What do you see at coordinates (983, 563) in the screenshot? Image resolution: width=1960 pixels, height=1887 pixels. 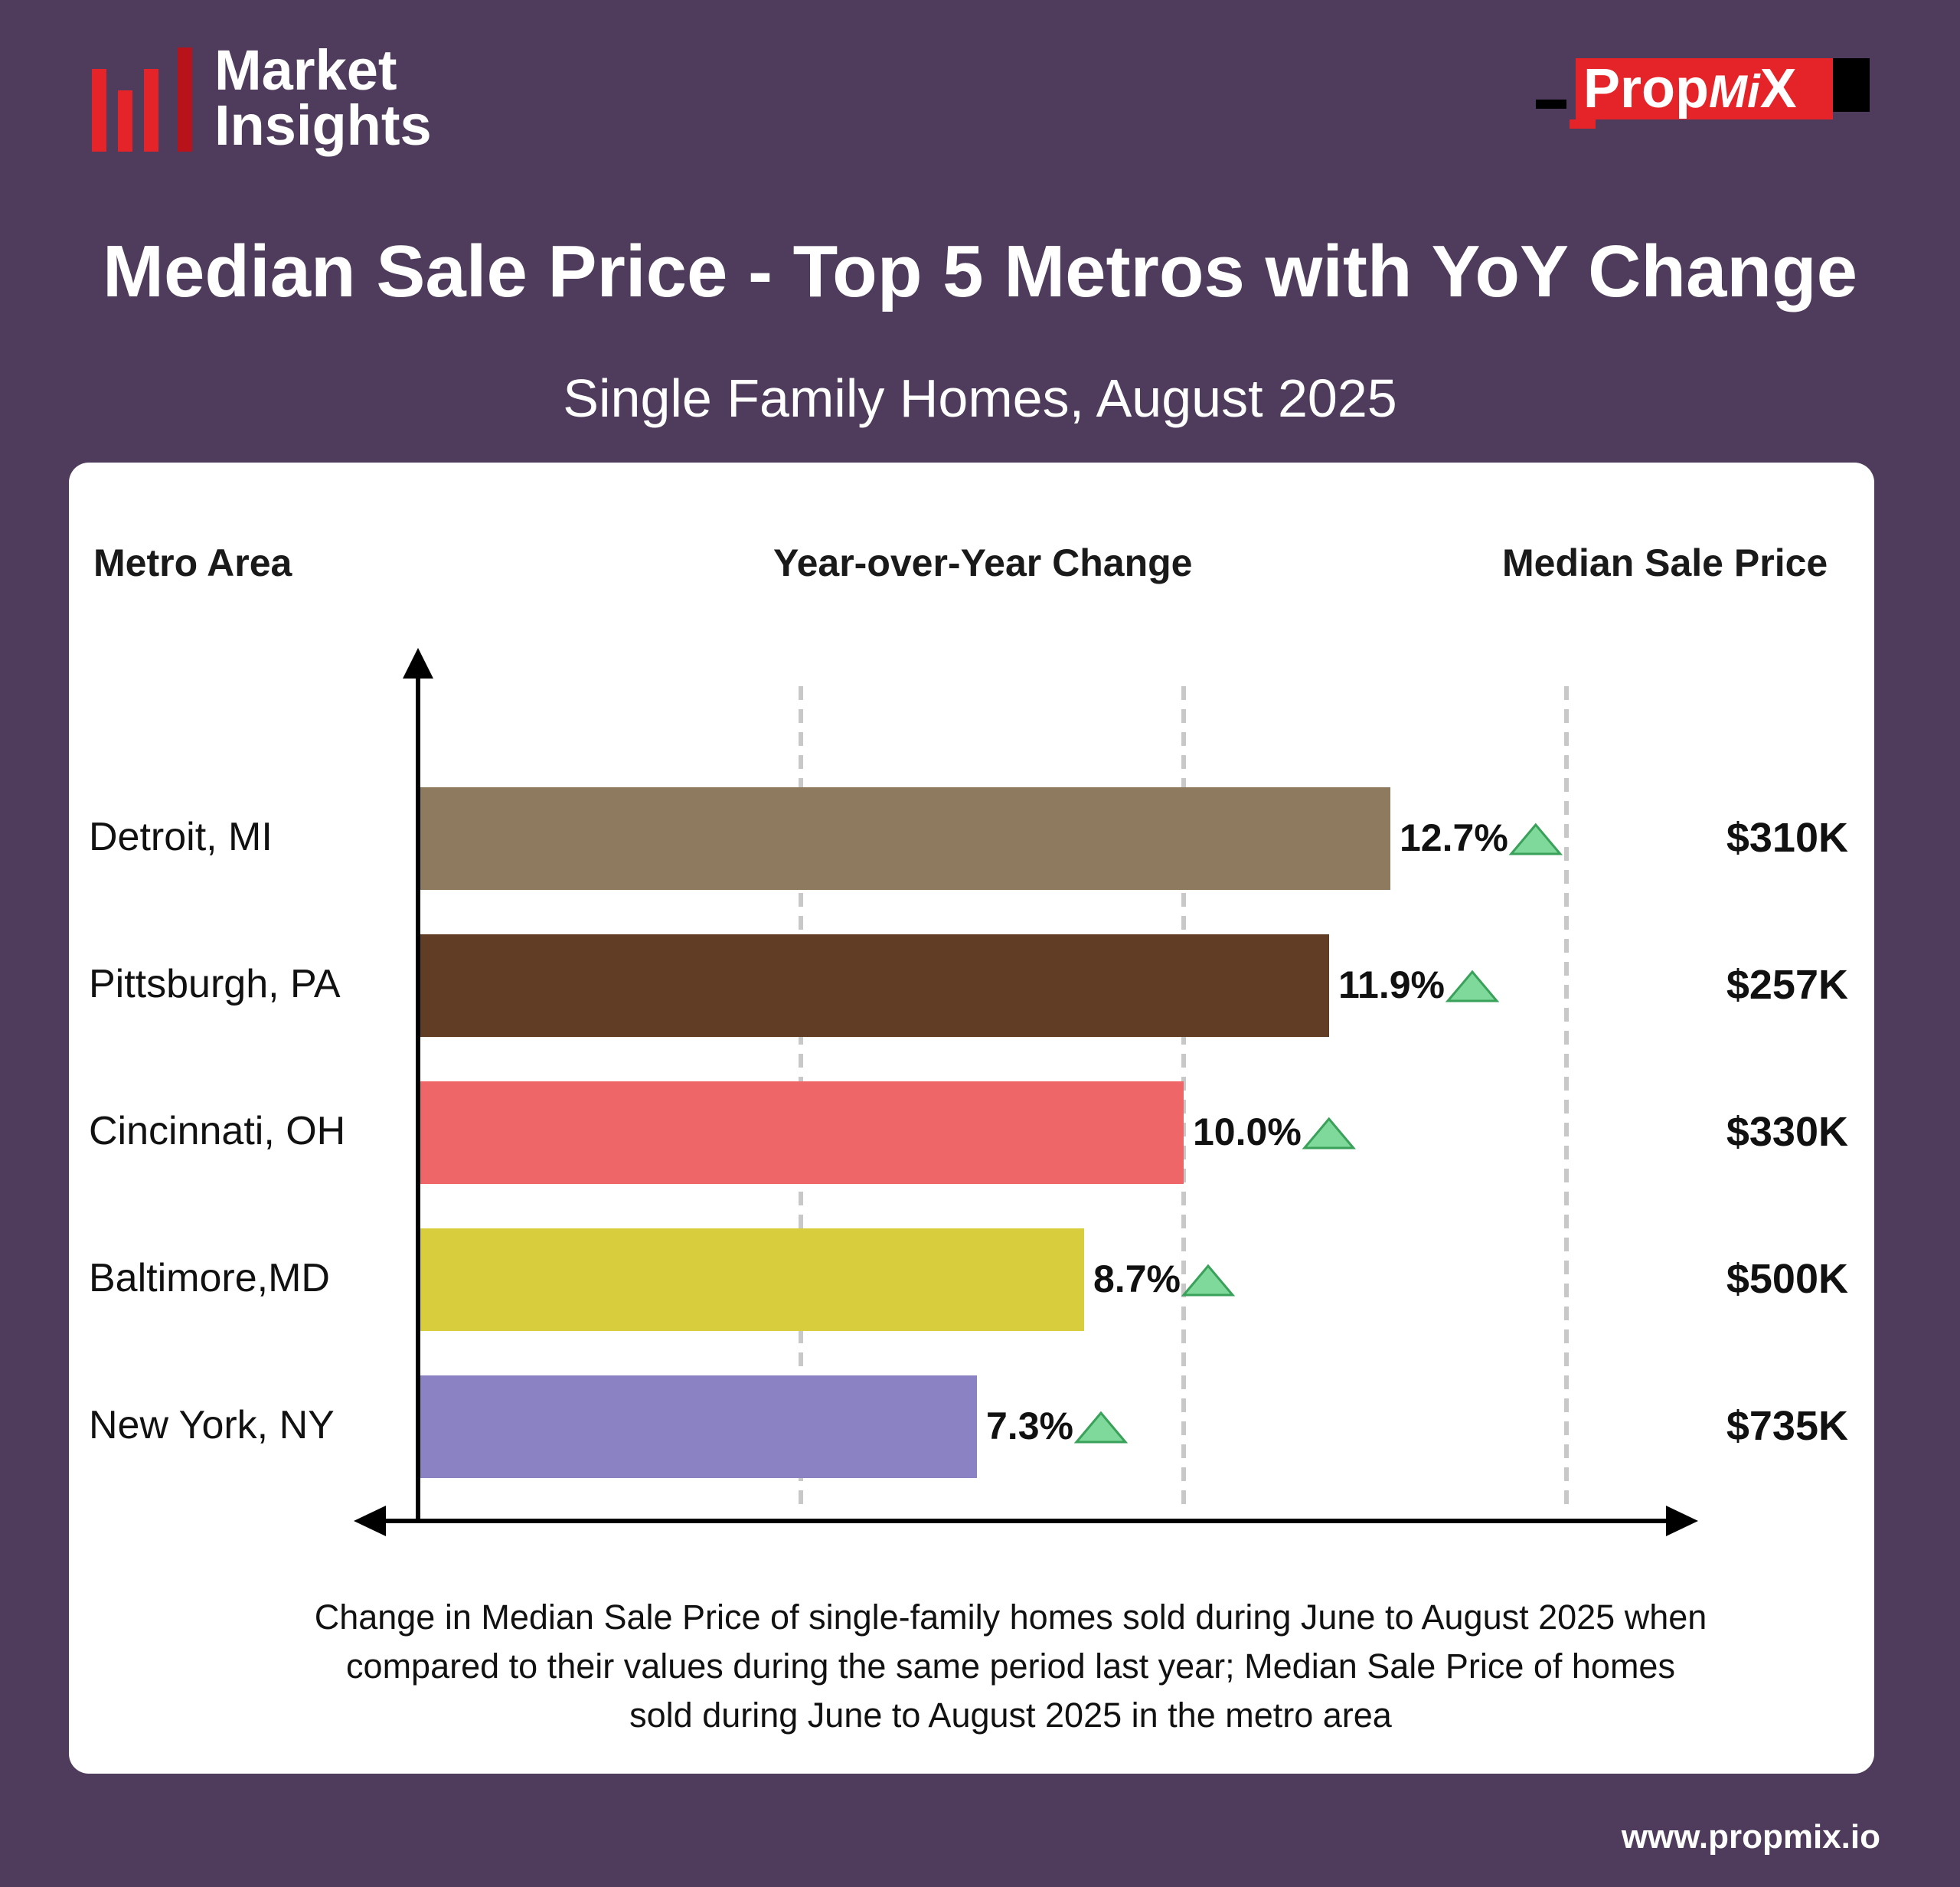 I see `column-header-yoy: Year-over-Year Change` at bounding box center [983, 563].